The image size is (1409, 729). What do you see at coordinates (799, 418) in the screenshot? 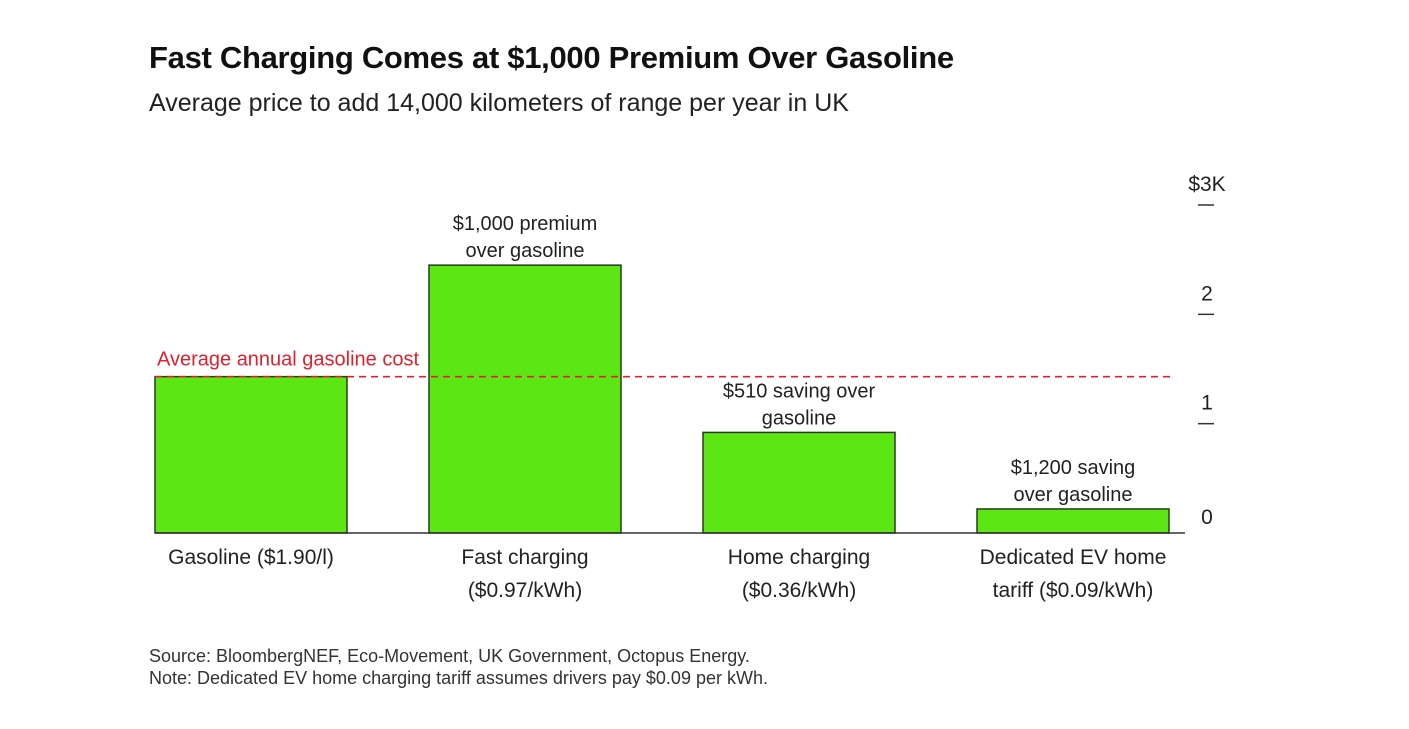
I see `bar-annotation-2: gasoline` at bounding box center [799, 418].